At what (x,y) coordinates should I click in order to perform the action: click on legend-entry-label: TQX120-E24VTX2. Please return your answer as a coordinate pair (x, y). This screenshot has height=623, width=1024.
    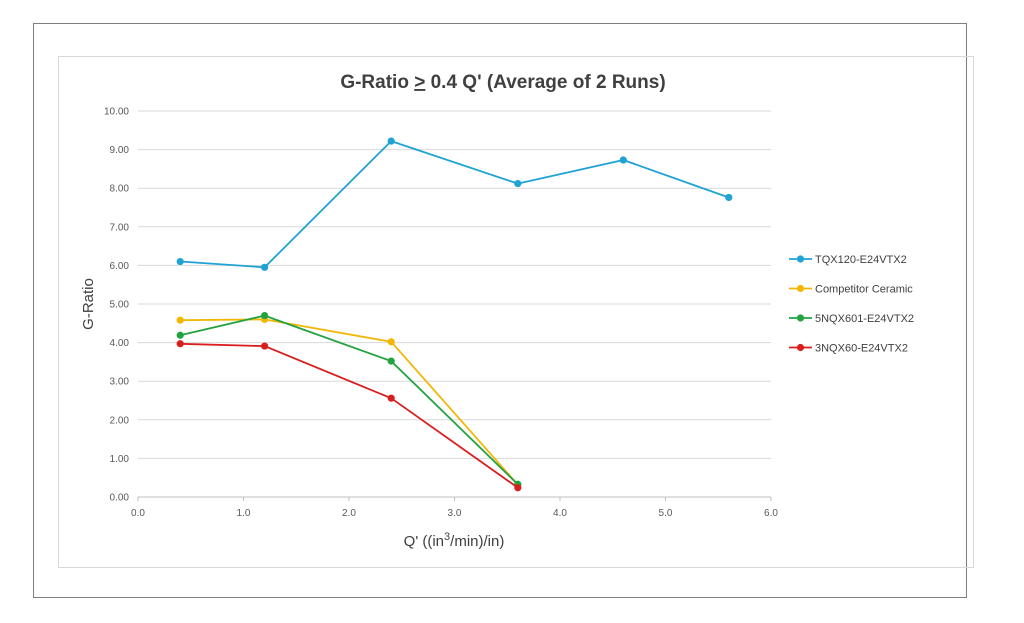
    Looking at the image, I should click on (861, 260).